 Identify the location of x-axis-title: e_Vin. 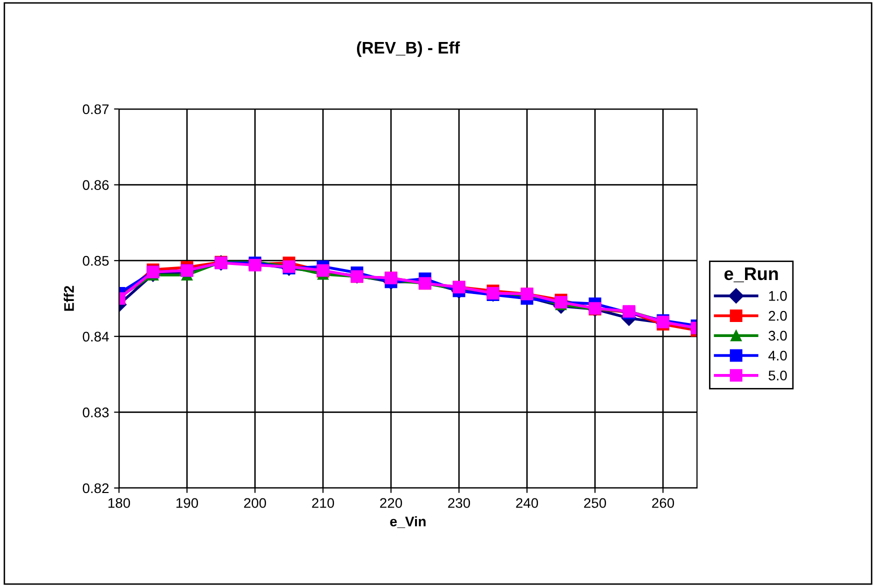
(408, 522).